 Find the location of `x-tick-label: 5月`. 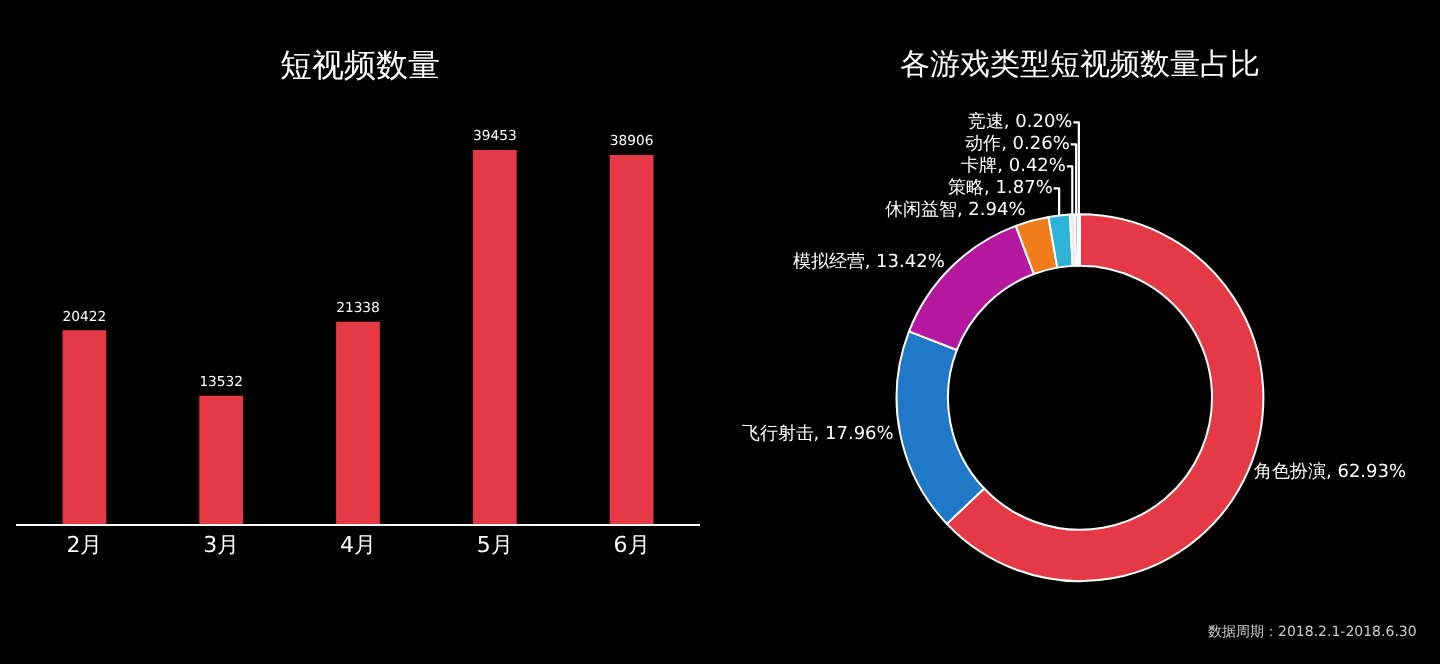

x-tick-label: 5月 is located at coordinates (494, 545).